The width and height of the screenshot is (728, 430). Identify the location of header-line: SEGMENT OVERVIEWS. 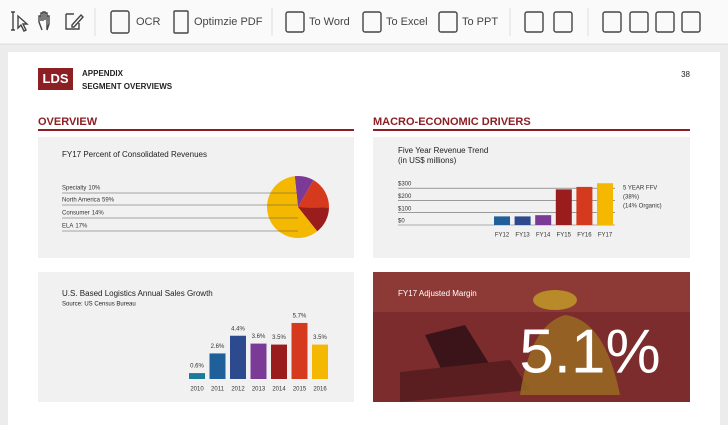
(127, 86).